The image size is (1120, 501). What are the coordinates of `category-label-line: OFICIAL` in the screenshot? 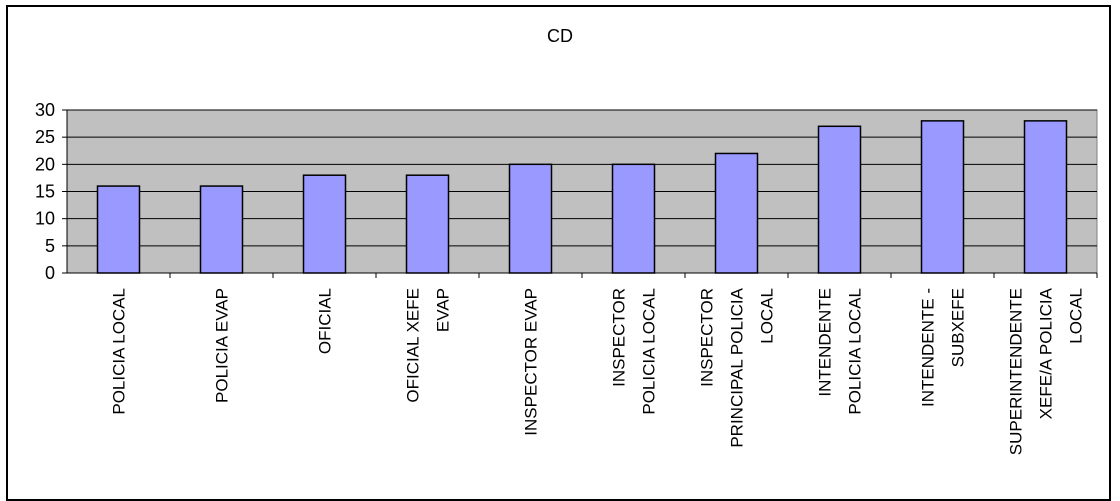 It's located at (325, 321).